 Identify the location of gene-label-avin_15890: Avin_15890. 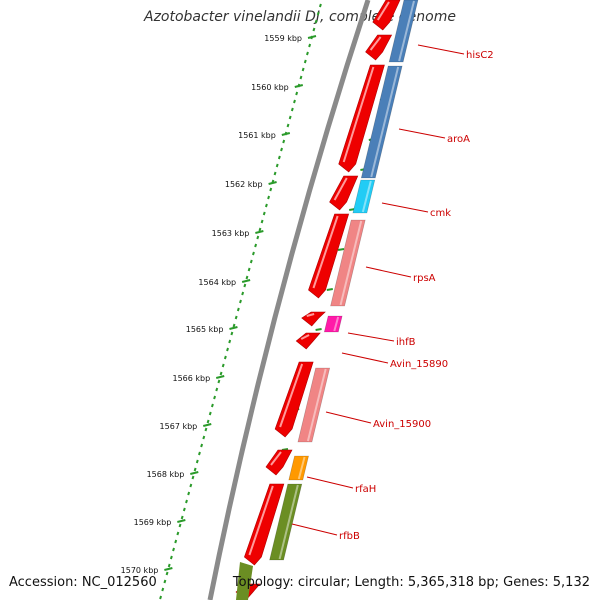
(419, 364).